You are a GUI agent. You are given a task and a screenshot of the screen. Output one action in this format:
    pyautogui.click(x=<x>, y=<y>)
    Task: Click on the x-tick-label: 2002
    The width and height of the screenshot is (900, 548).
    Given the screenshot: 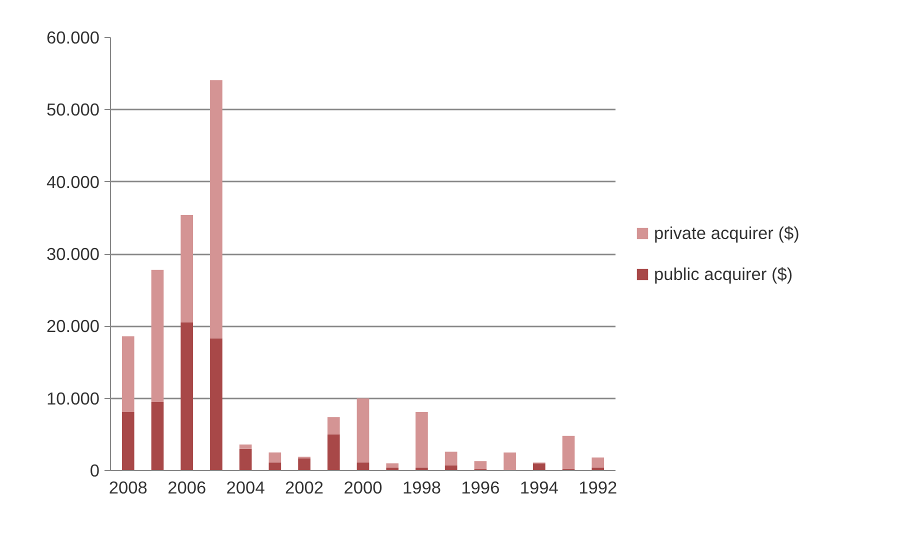 What is the action you would take?
    pyautogui.click(x=304, y=488)
    